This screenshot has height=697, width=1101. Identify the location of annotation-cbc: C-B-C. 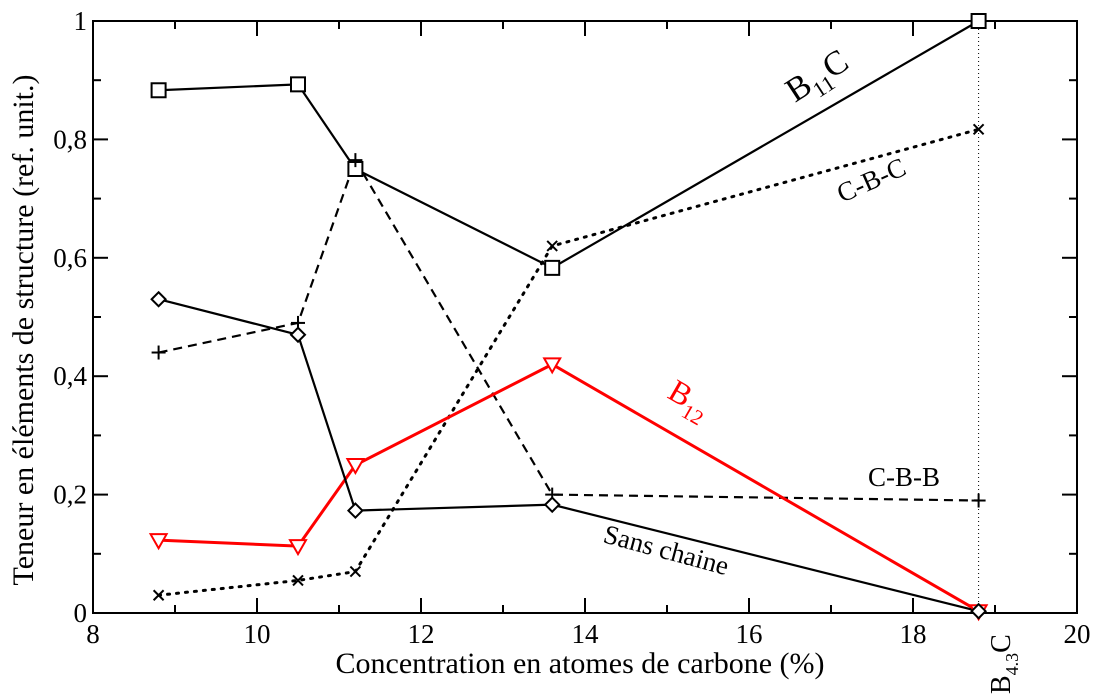
(871, 180).